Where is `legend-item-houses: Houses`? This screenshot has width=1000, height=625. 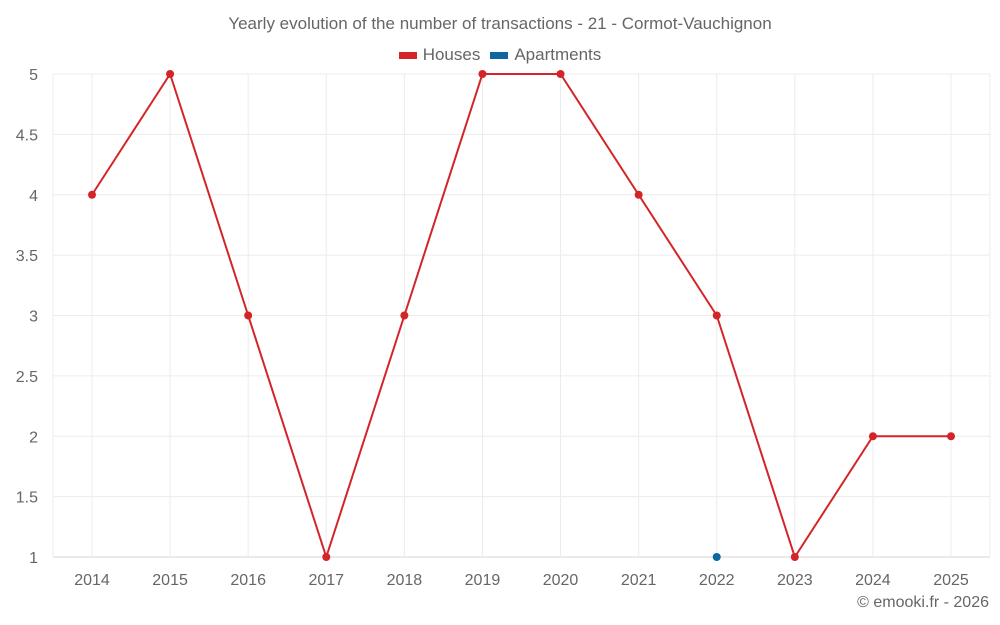
legend-item-houses: Houses is located at coordinates (439, 55).